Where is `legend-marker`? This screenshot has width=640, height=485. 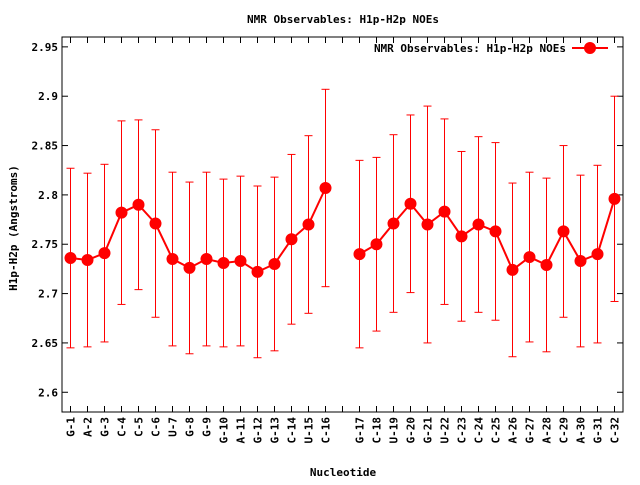 legend-marker is located at coordinates (590, 48).